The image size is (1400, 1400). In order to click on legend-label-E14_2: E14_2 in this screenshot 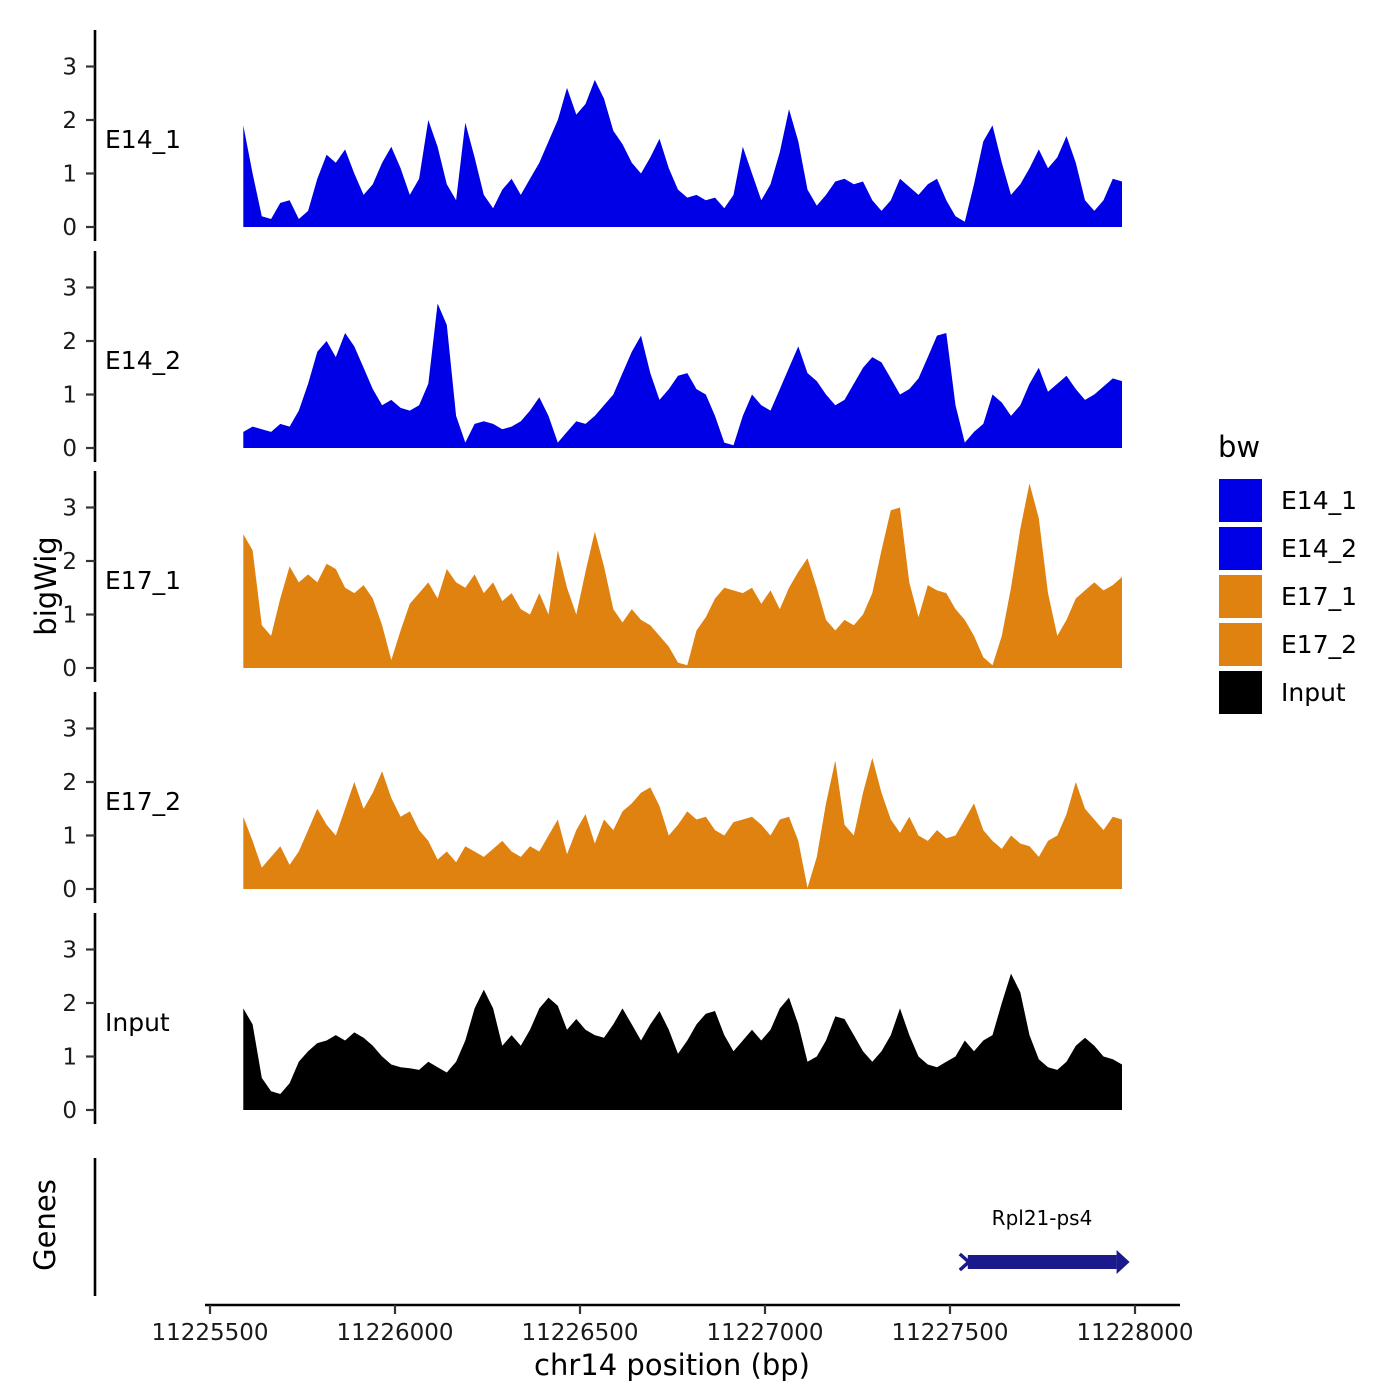, I will do `click(1319, 548)`.